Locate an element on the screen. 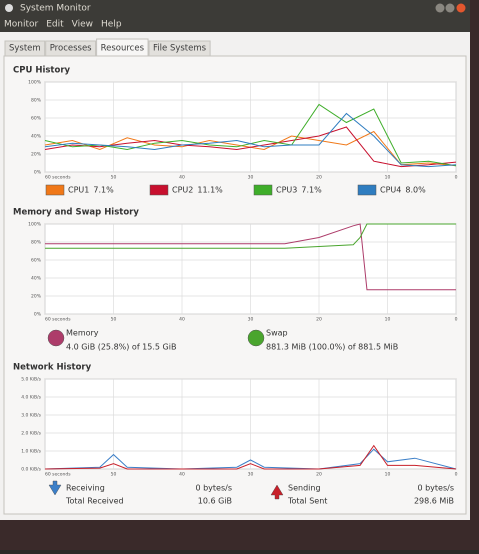 The height and width of the screenshot is (554, 479). tab: File Systems is located at coordinates (179, 48).